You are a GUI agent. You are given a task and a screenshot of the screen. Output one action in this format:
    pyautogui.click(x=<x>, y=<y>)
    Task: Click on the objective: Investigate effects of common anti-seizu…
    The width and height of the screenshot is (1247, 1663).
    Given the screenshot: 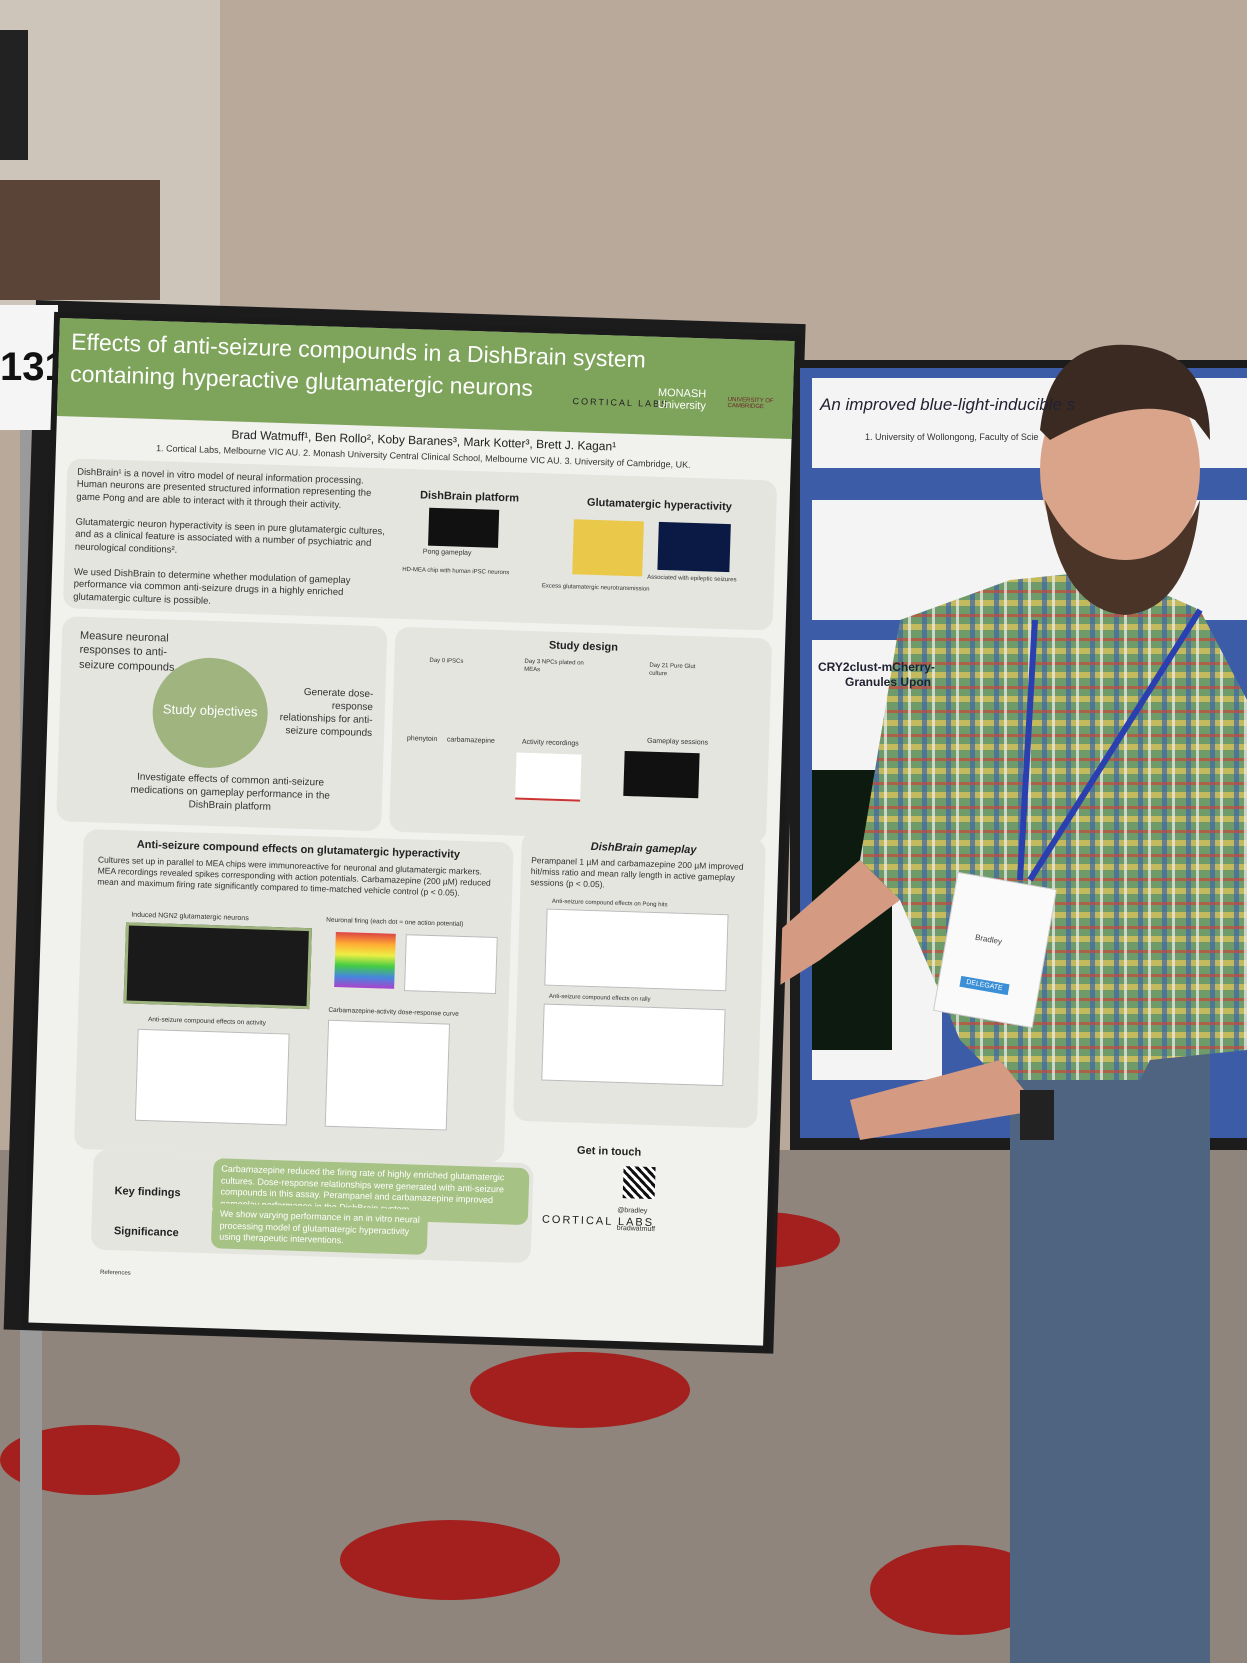 What is the action you would take?
    pyautogui.click(x=230, y=792)
    